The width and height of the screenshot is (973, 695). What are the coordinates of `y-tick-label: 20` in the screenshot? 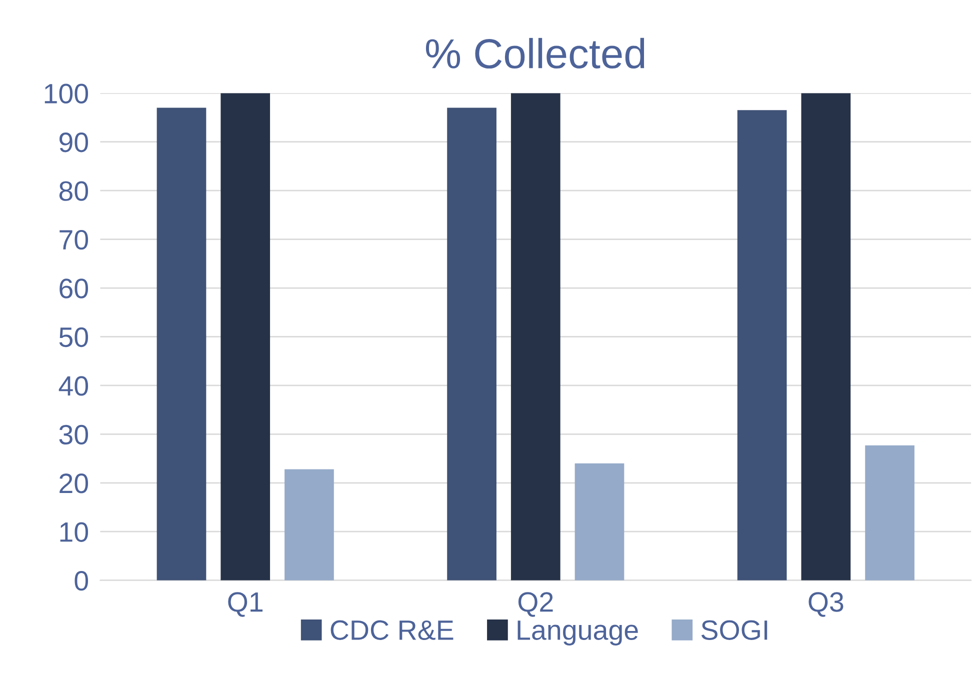 It's located at (74, 484).